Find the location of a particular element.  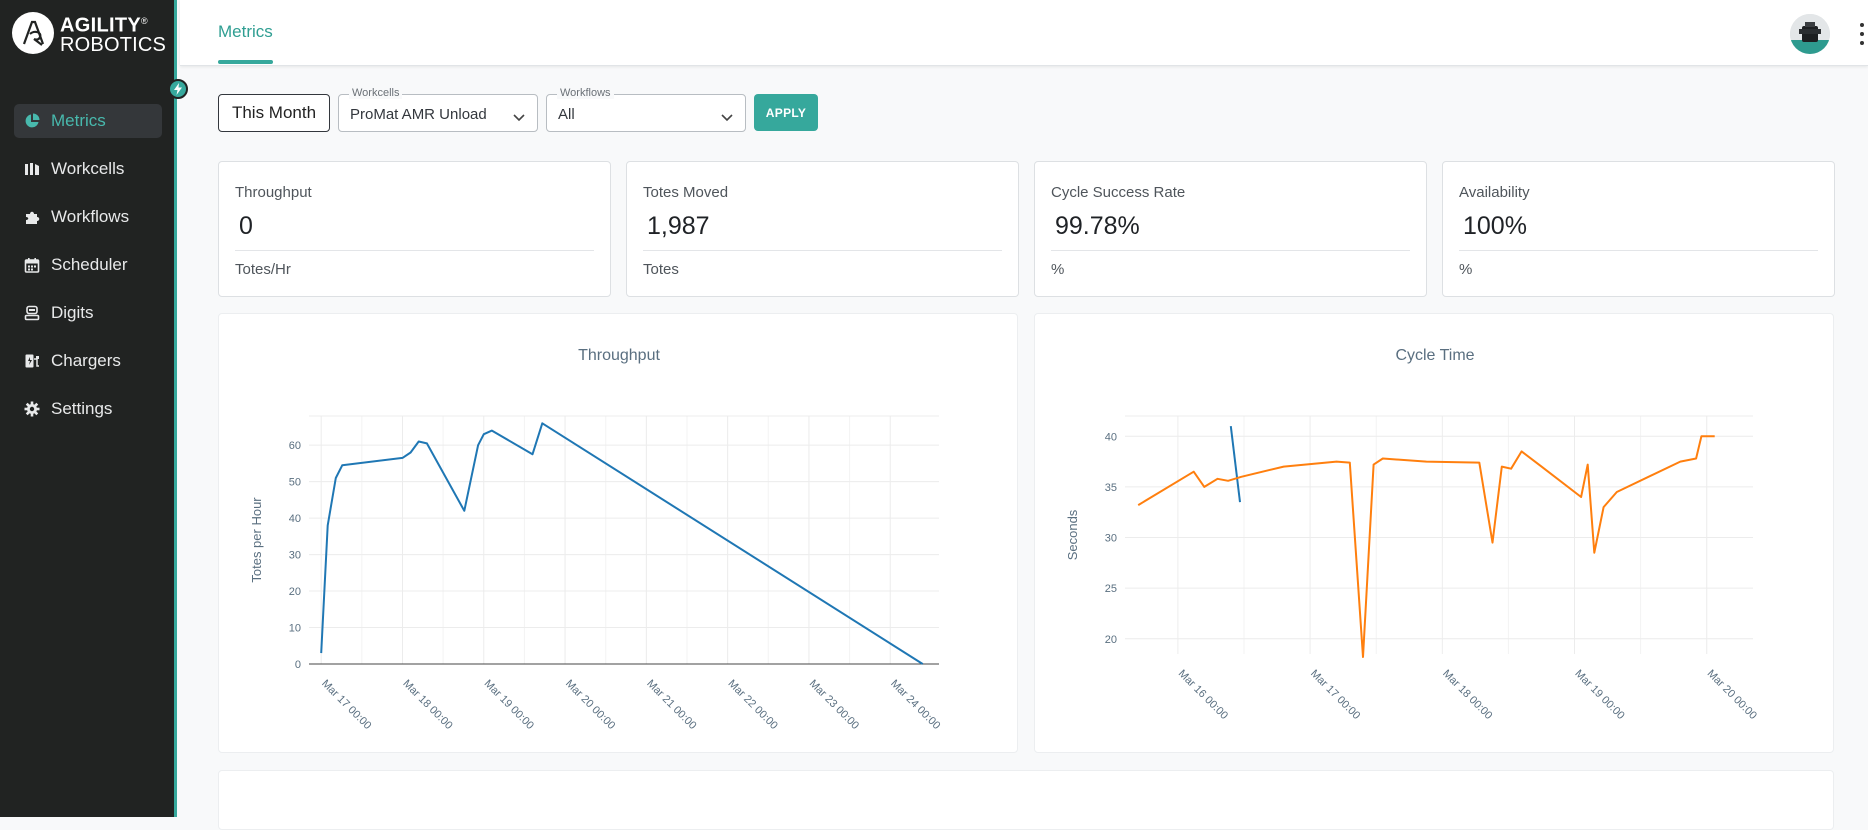

sidebar-item-label: Scheduler is located at coordinates (89, 264).